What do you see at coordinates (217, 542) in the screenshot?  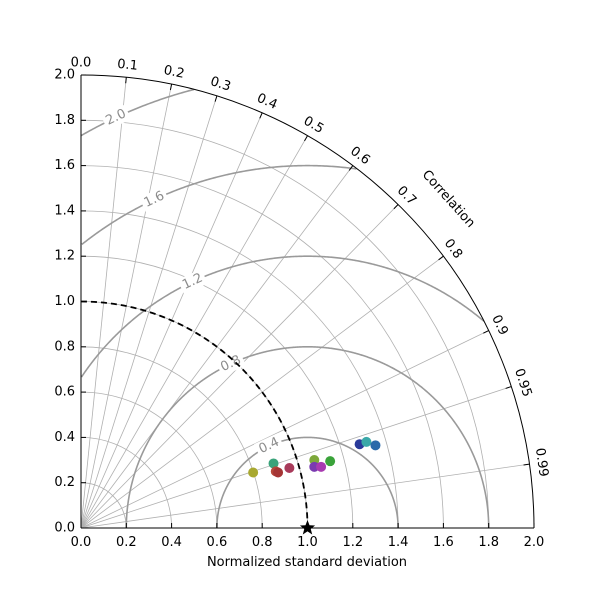 I see `x-tick-label: 0.6` at bounding box center [217, 542].